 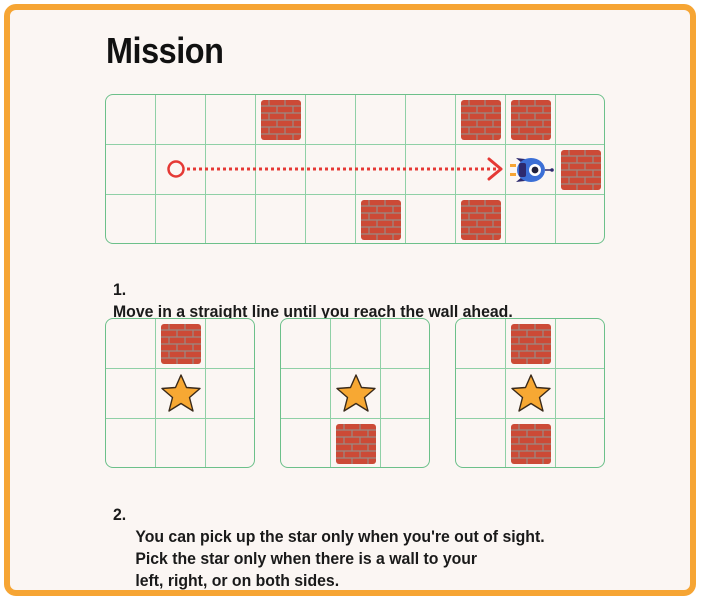 I want to click on robot-icon, so click(x=532, y=170).